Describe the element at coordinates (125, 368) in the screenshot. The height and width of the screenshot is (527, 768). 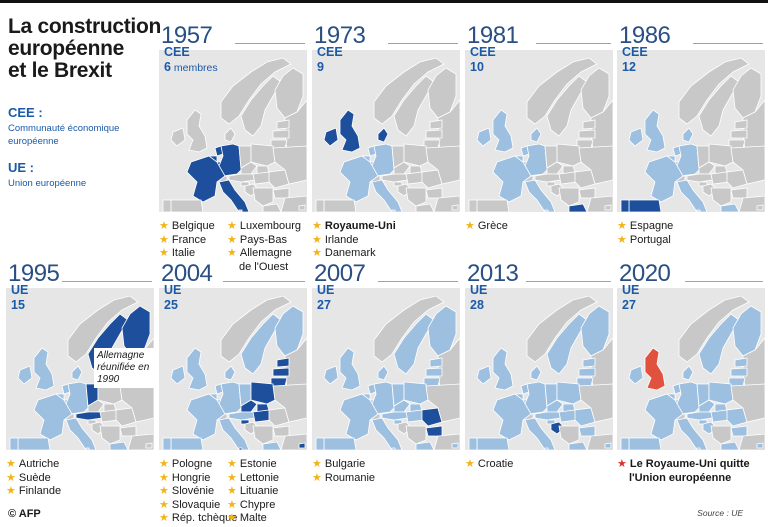
I see `map-annotation: Allemagne réunifiée en 1990` at that location.